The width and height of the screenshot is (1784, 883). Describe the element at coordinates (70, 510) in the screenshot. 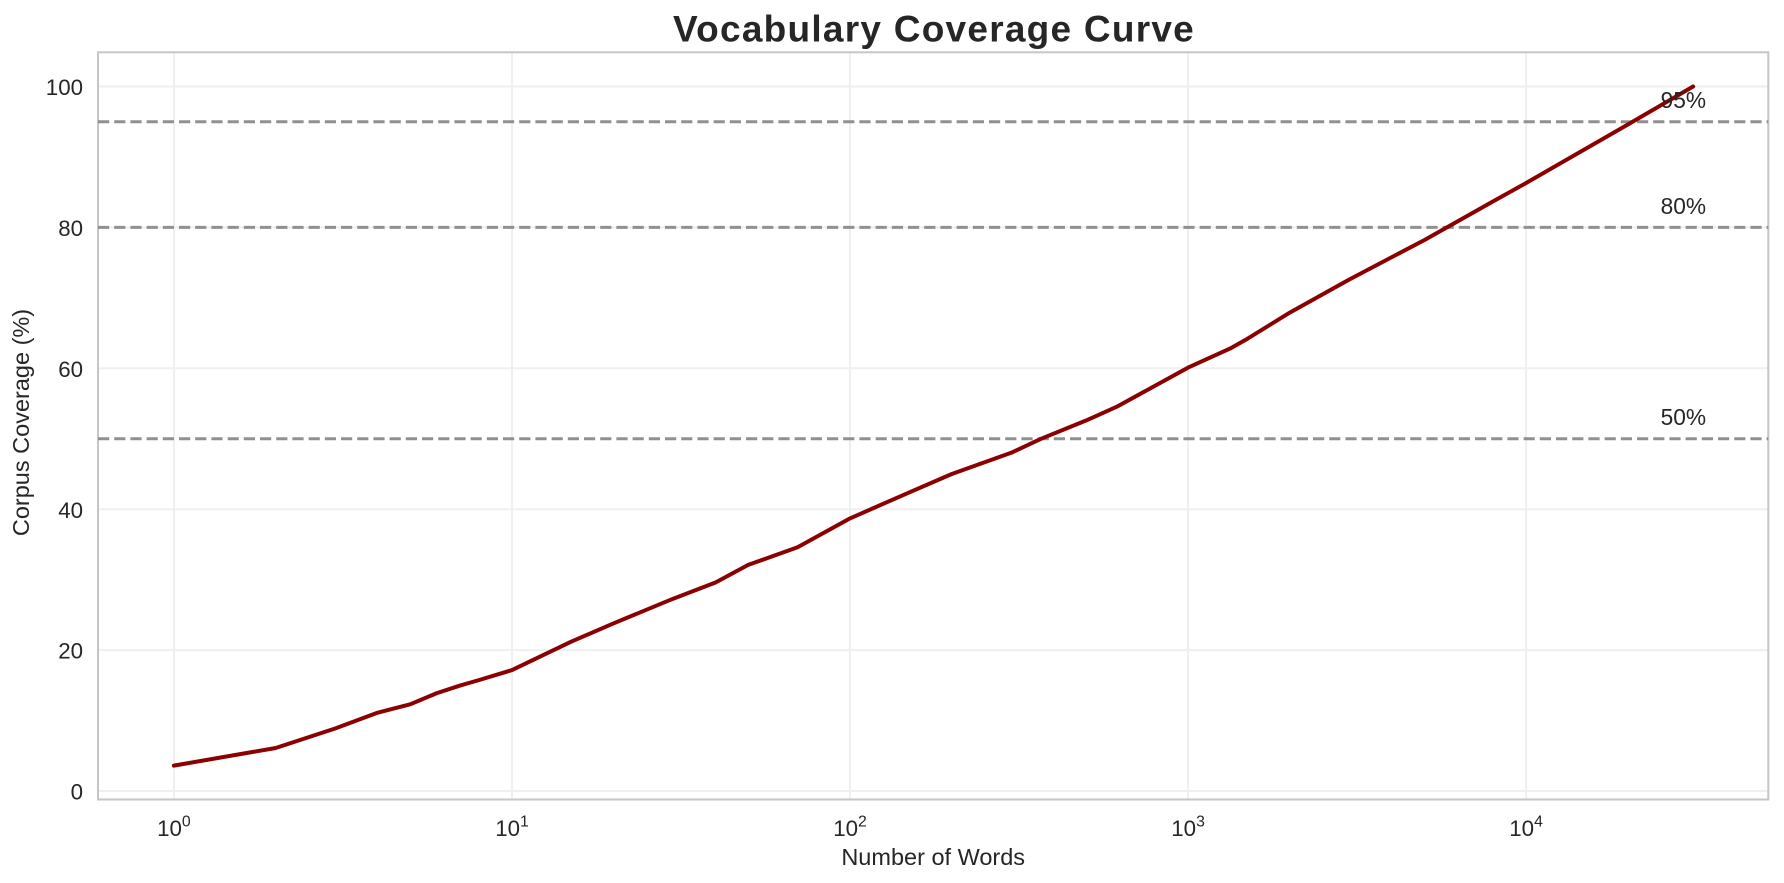

I see `svg-text: 40` at that location.